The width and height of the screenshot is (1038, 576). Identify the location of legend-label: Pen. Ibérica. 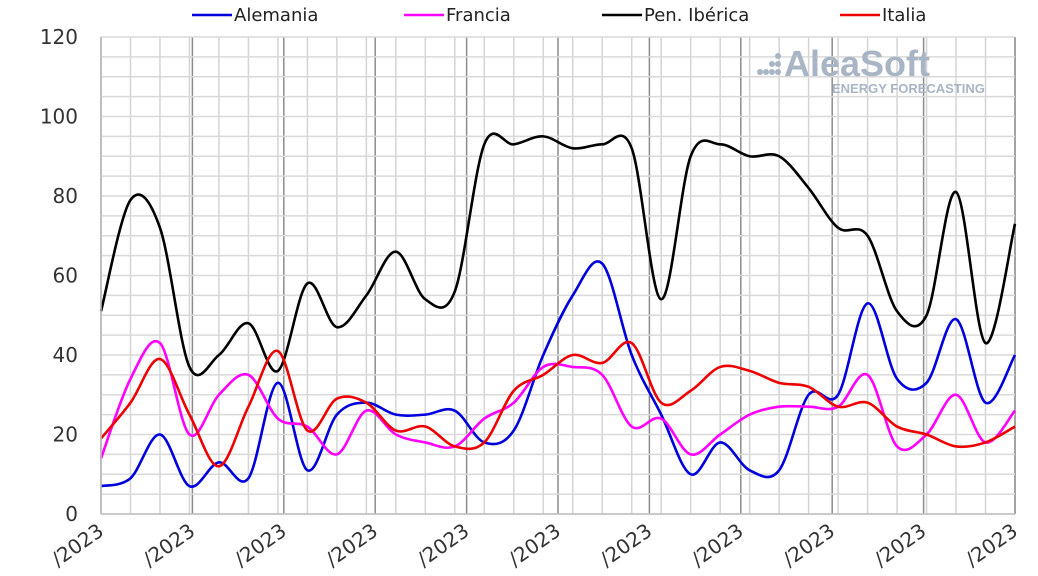
(696, 15).